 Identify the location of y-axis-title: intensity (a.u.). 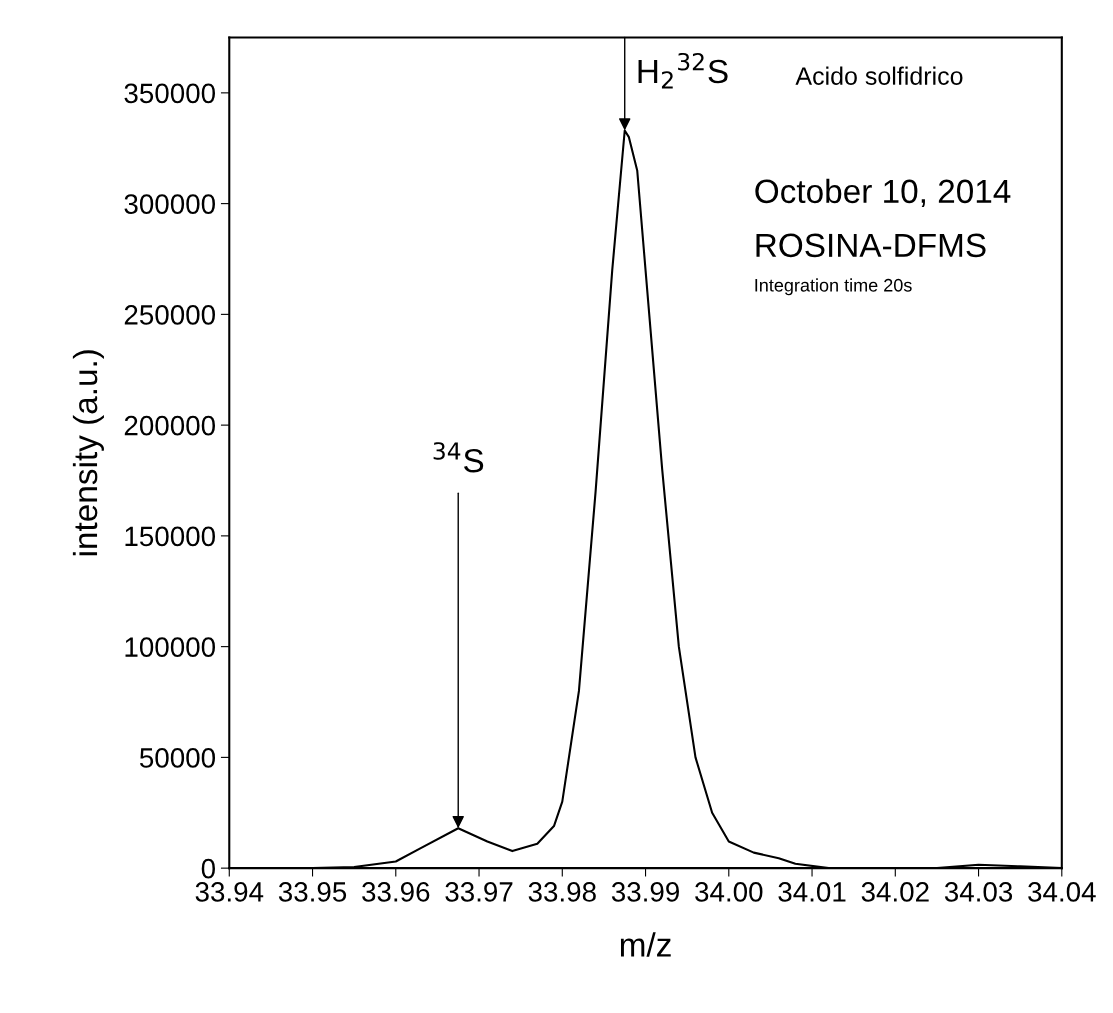
(88, 453).